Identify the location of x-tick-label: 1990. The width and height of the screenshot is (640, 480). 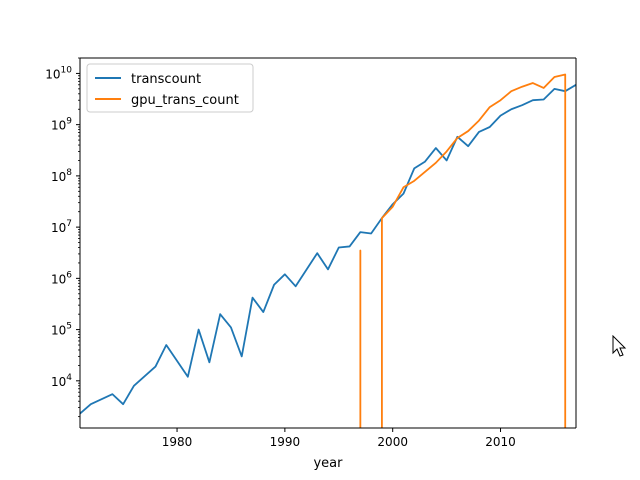
(285, 442).